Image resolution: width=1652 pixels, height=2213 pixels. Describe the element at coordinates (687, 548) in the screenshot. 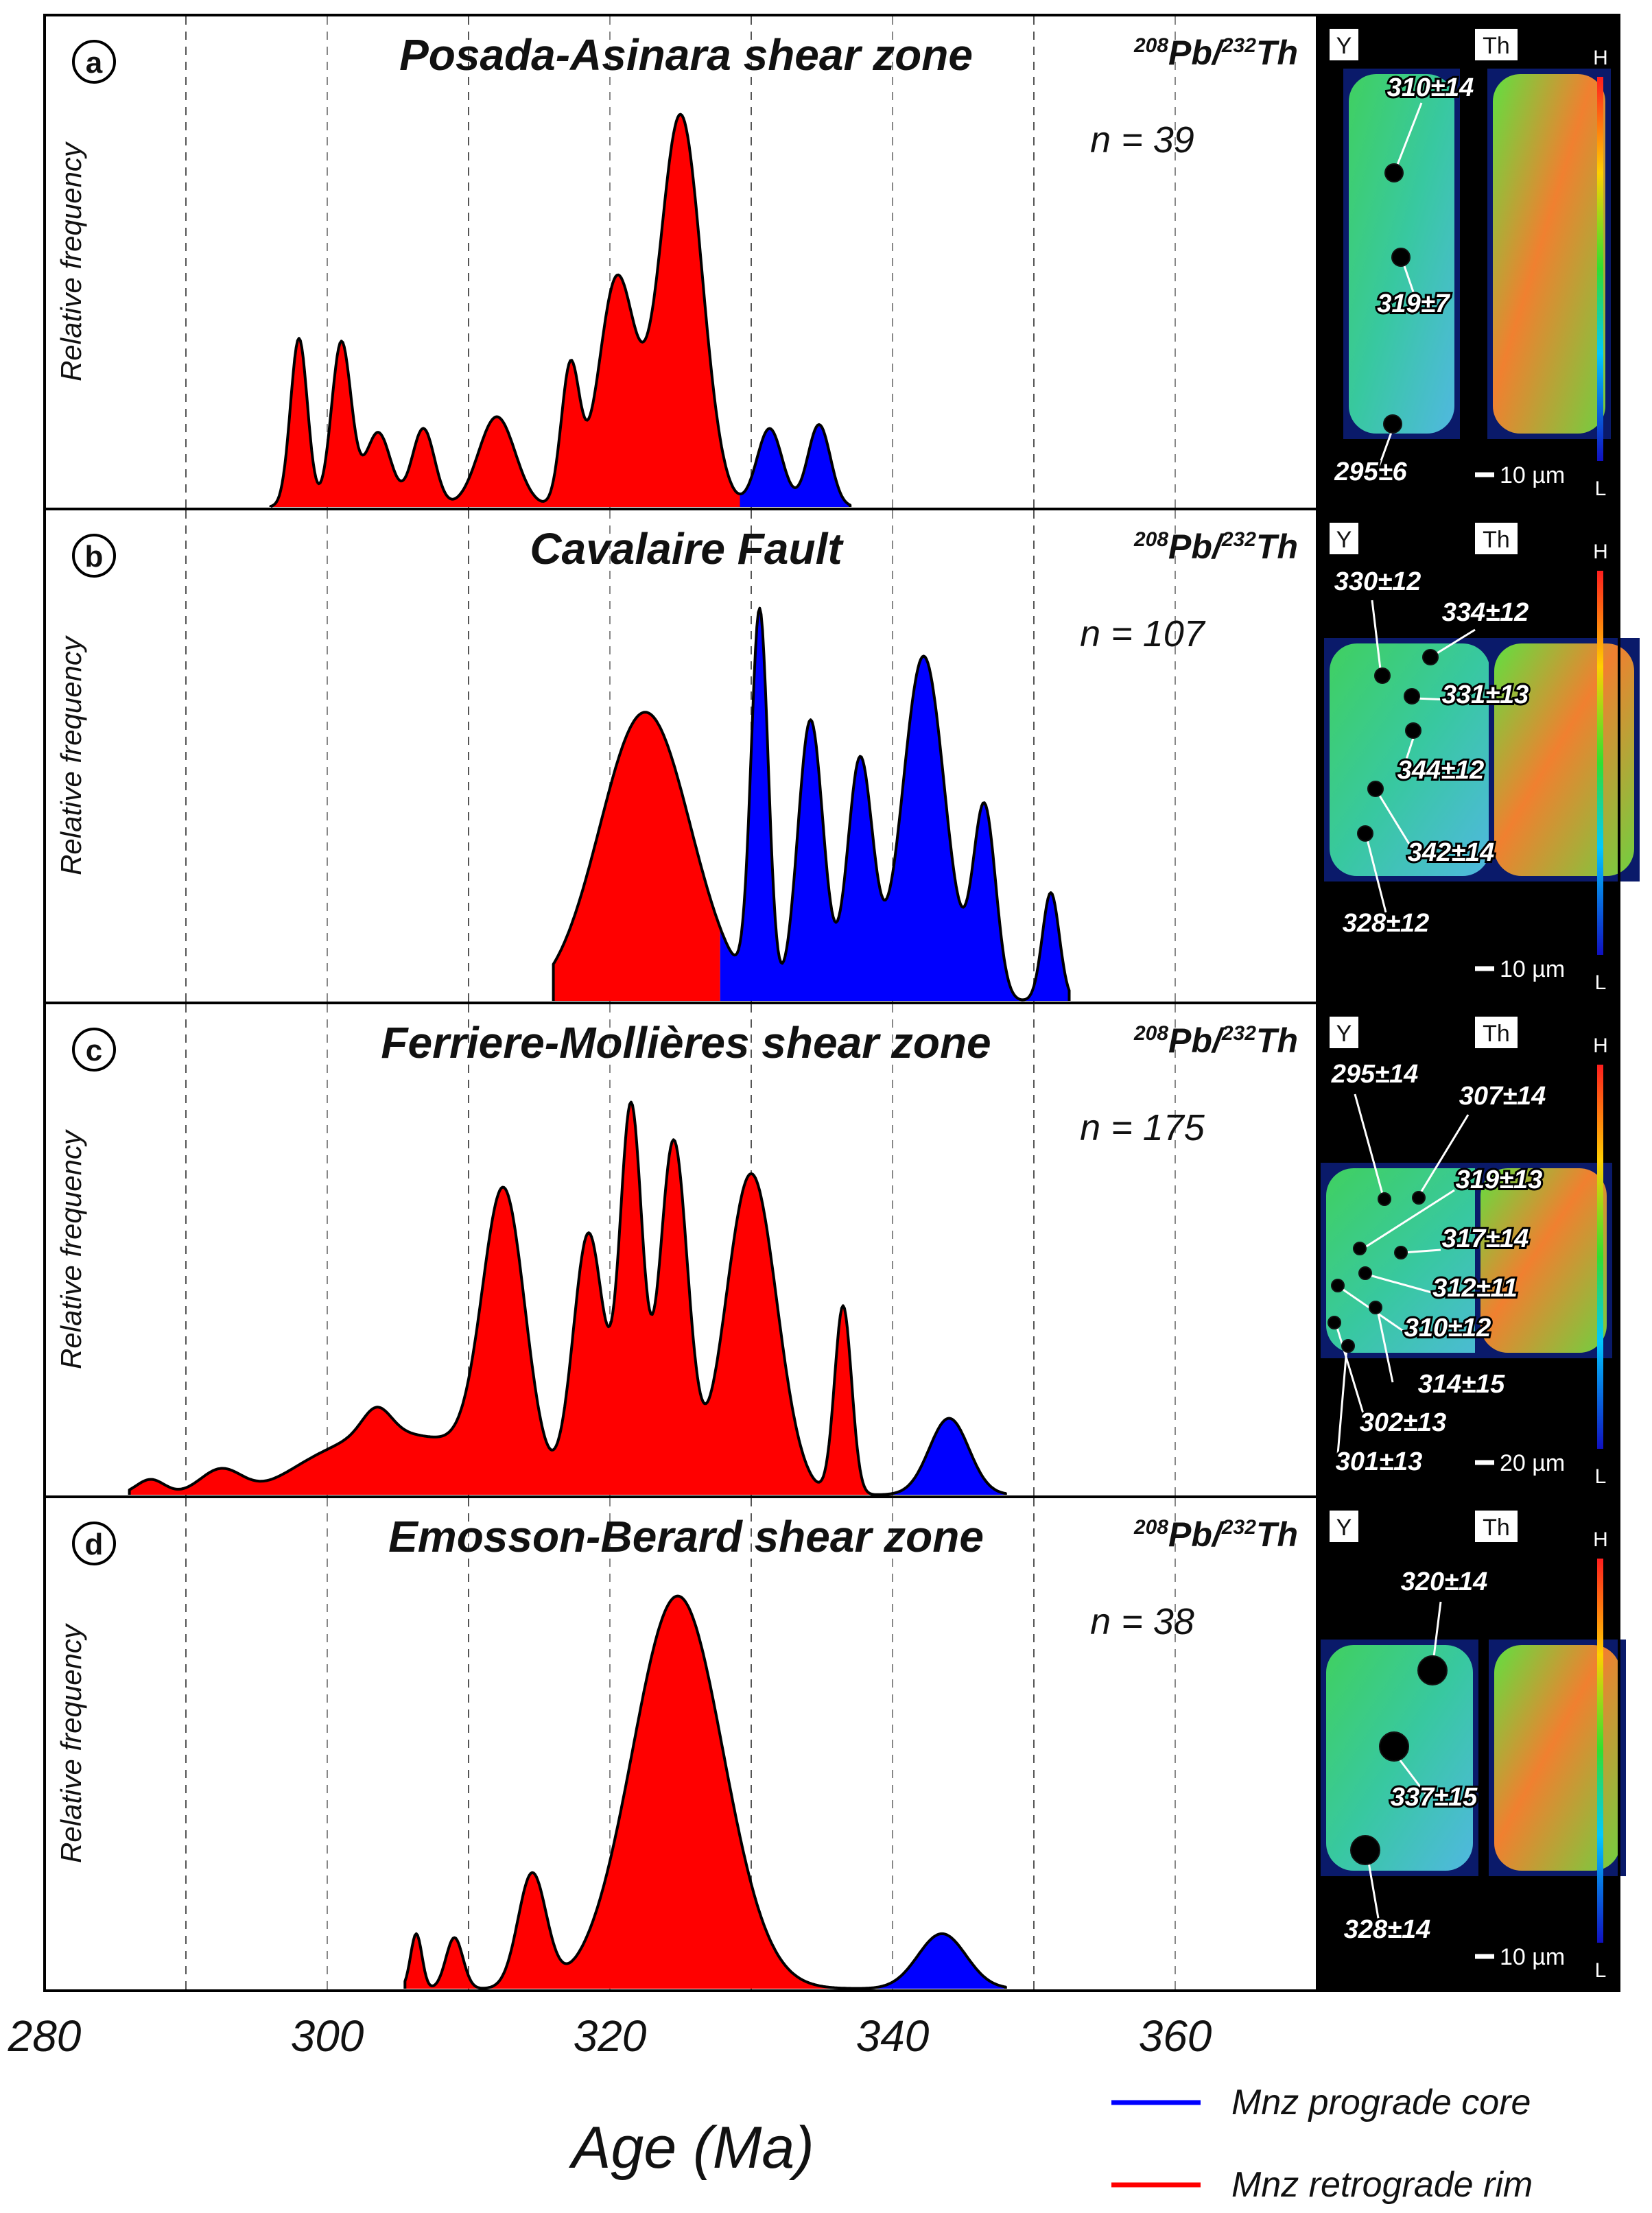

I see `panel-title: Cavalaire Fault` at that location.